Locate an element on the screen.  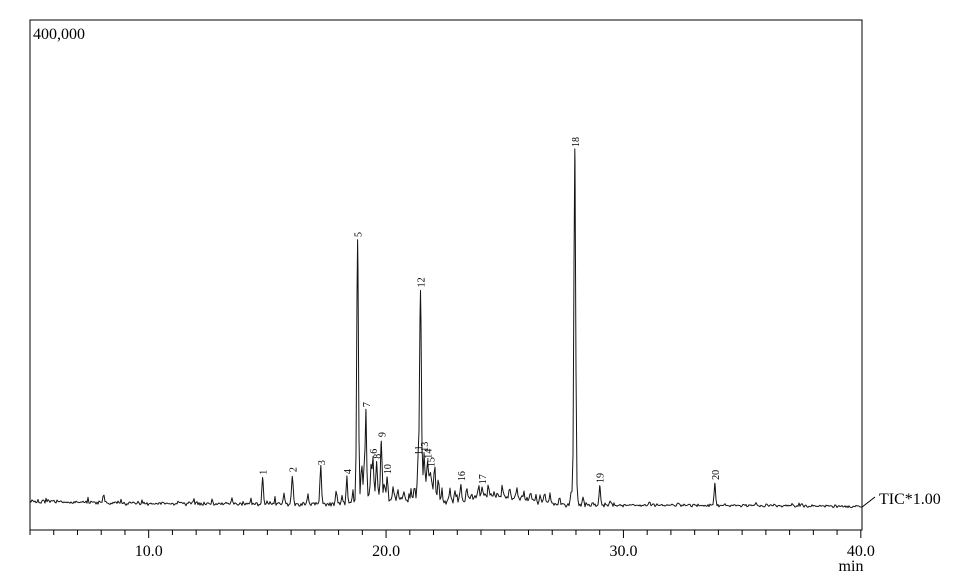
peak-label-9: 9 is located at coordinates (382, 434).